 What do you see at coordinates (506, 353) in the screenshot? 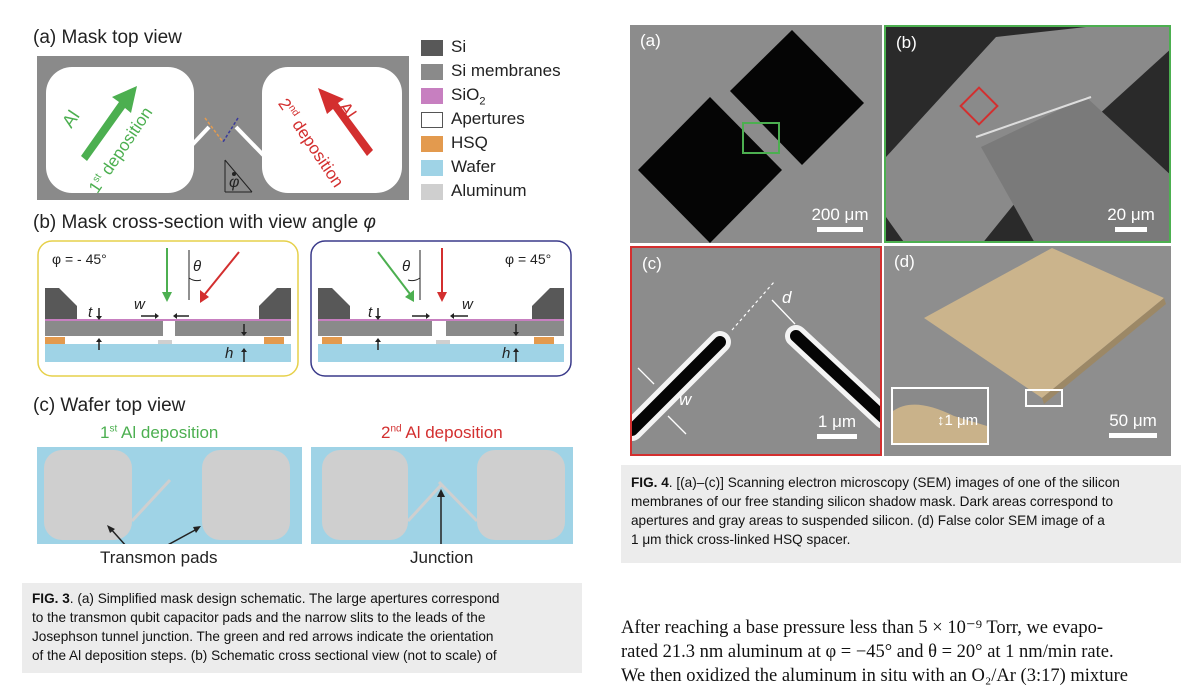
I see `h-right: h` at bounding box center [506, 353].